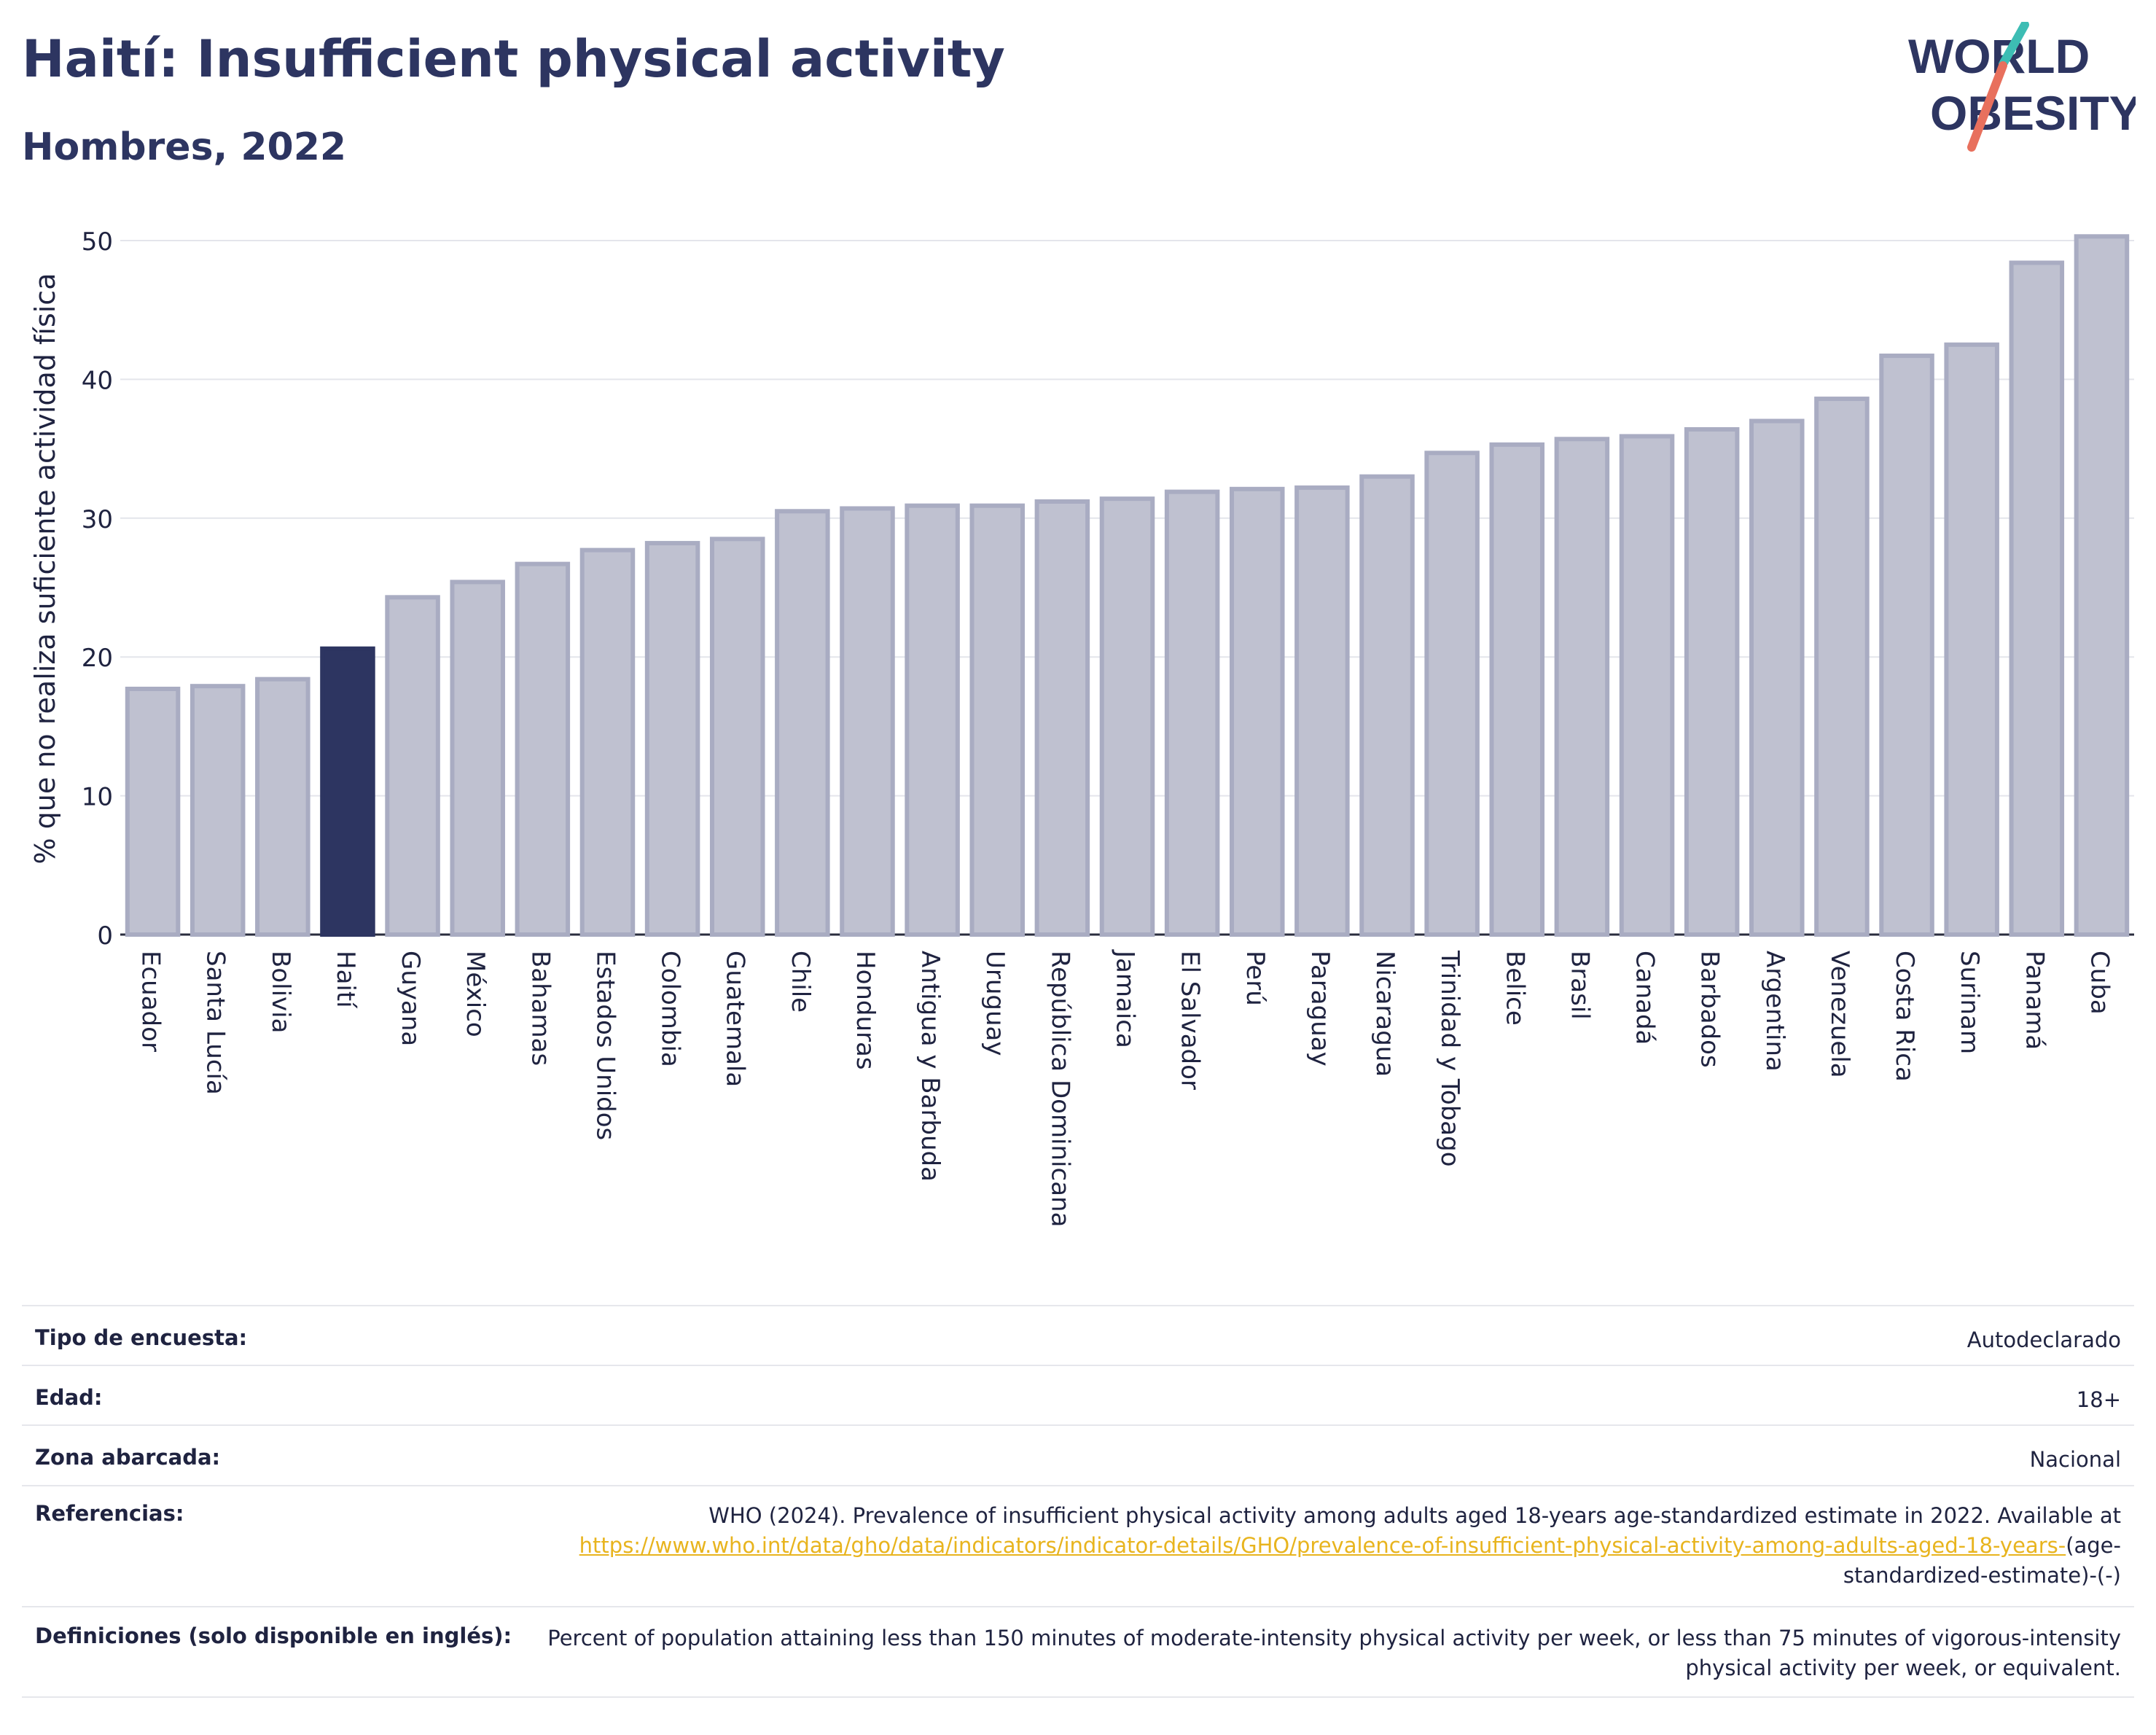 The image size is (2156, 1735). What do you see at coordinates (735, 1019) in the screenshot?
I see `x-tick-label: Guatemala` at bounding box center [735, 1019].